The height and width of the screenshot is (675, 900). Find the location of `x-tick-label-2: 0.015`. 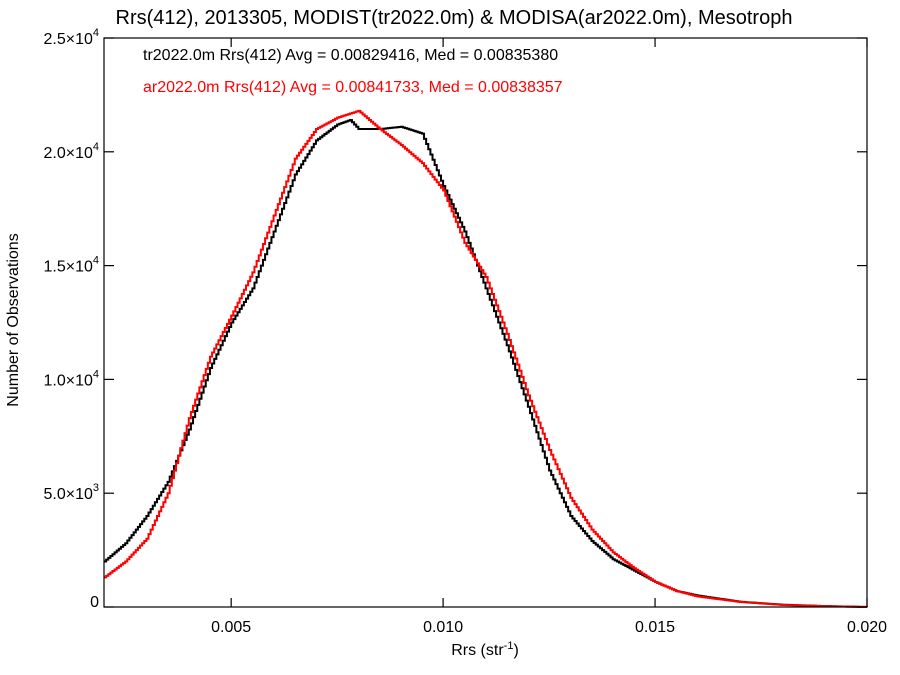

x-tick-label-2: 0.015 is located at coordinates (655, 627).